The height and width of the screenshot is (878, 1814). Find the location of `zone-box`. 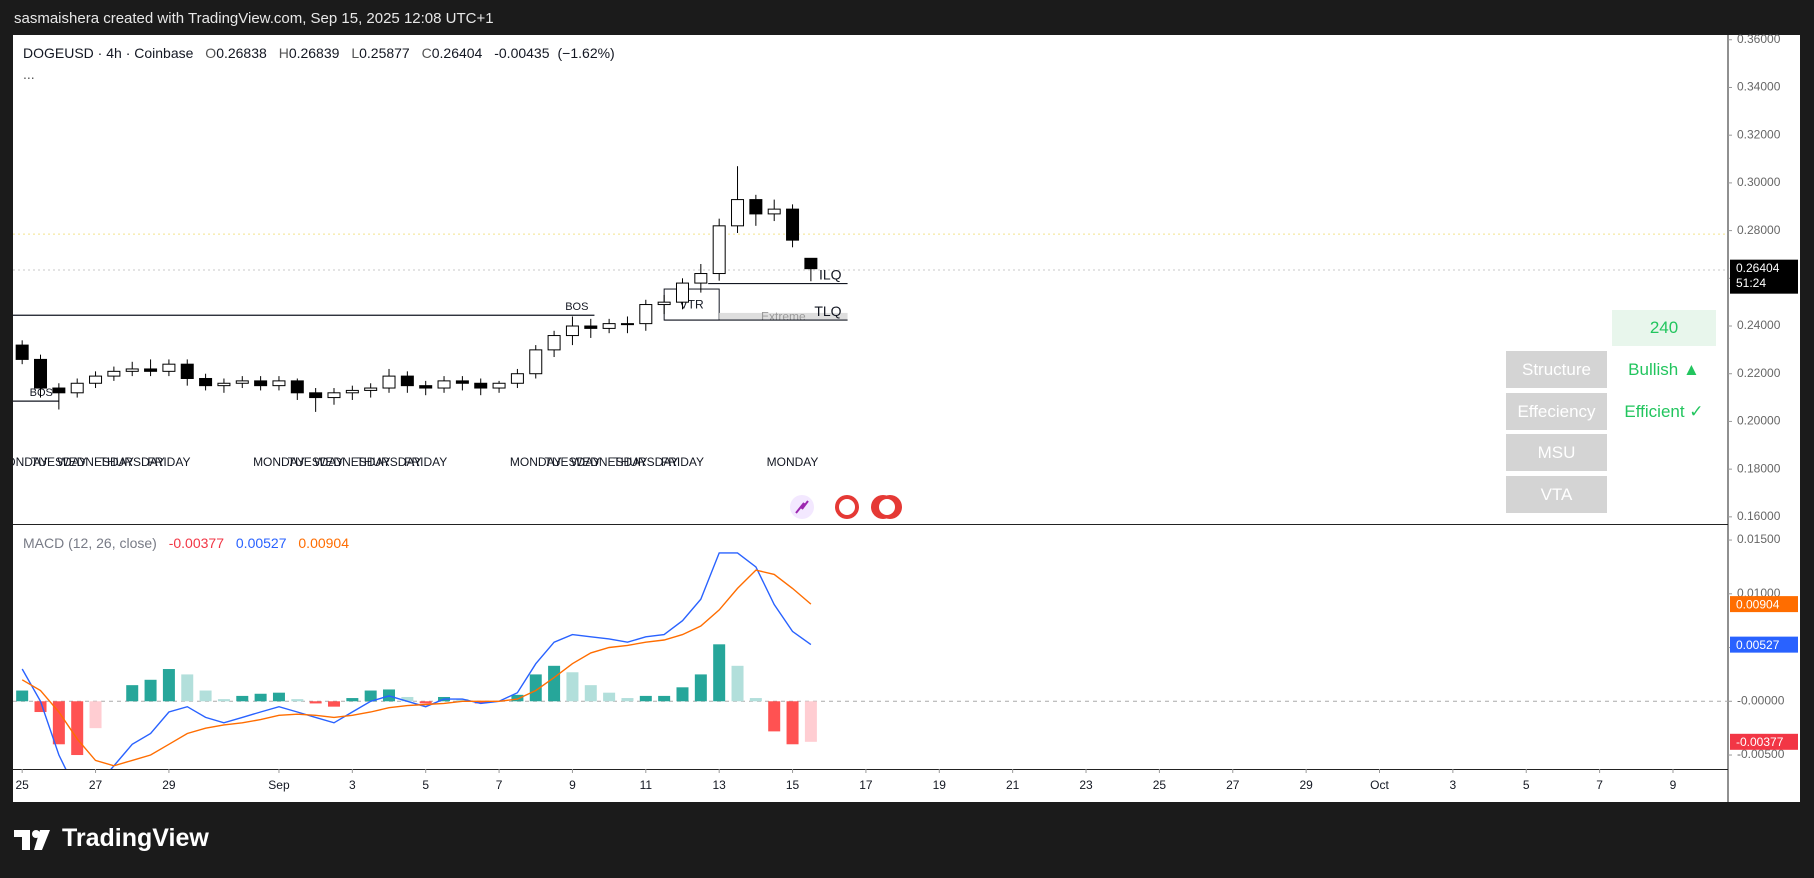

zone-box is located at coordinates (783, 316).